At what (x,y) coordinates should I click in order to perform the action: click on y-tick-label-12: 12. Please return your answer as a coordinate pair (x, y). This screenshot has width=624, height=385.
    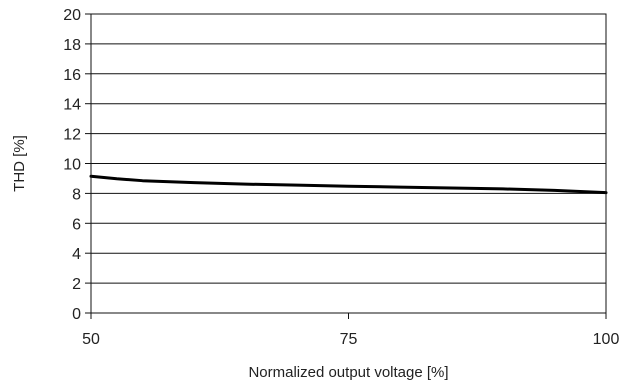
    Looking at the image, I should click on (72, 135).